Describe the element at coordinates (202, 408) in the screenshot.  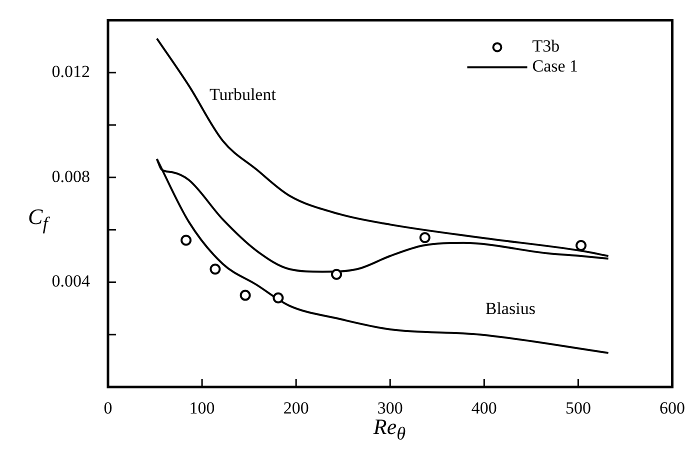
I see `x-tick-label: 100` at that location.